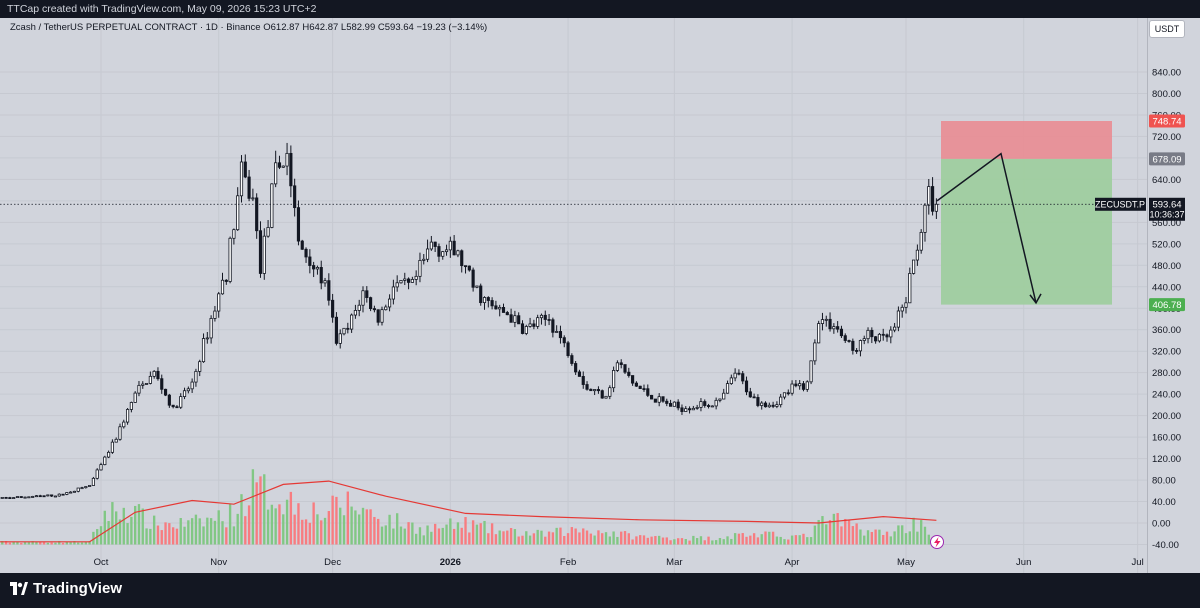 The height and width of the screenshot is (608, 1200). I want to click on currency-button: USDT, so click(1167, 29).